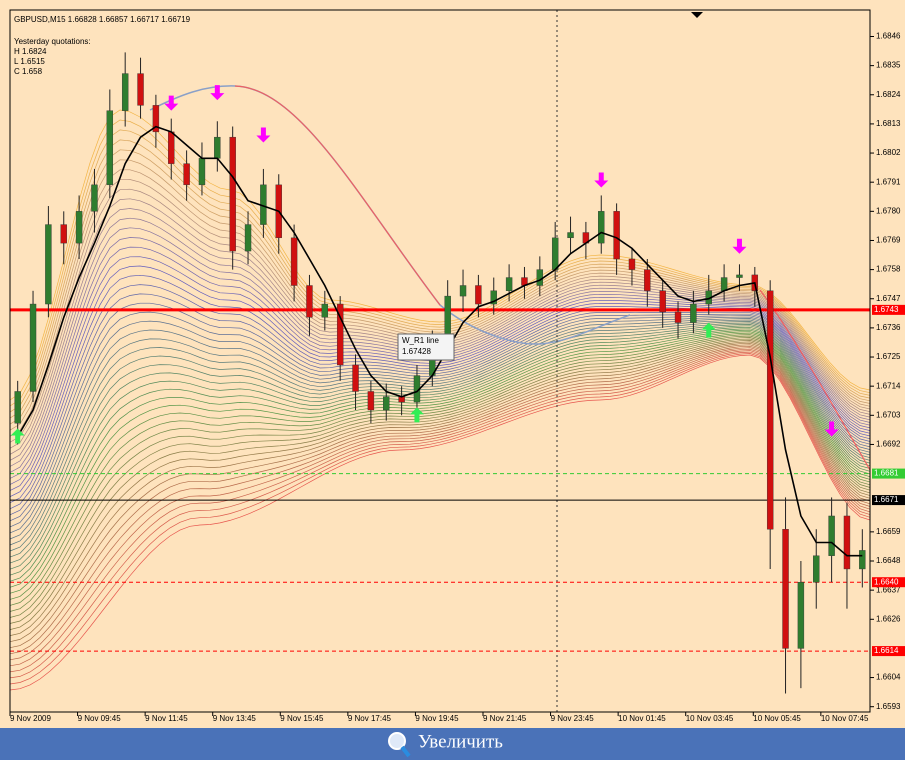 The image size is (905, 760). Describe the element at coordinates (888, 706) in the screenshot. I see `y-tick-label: 1.6593` at that location.